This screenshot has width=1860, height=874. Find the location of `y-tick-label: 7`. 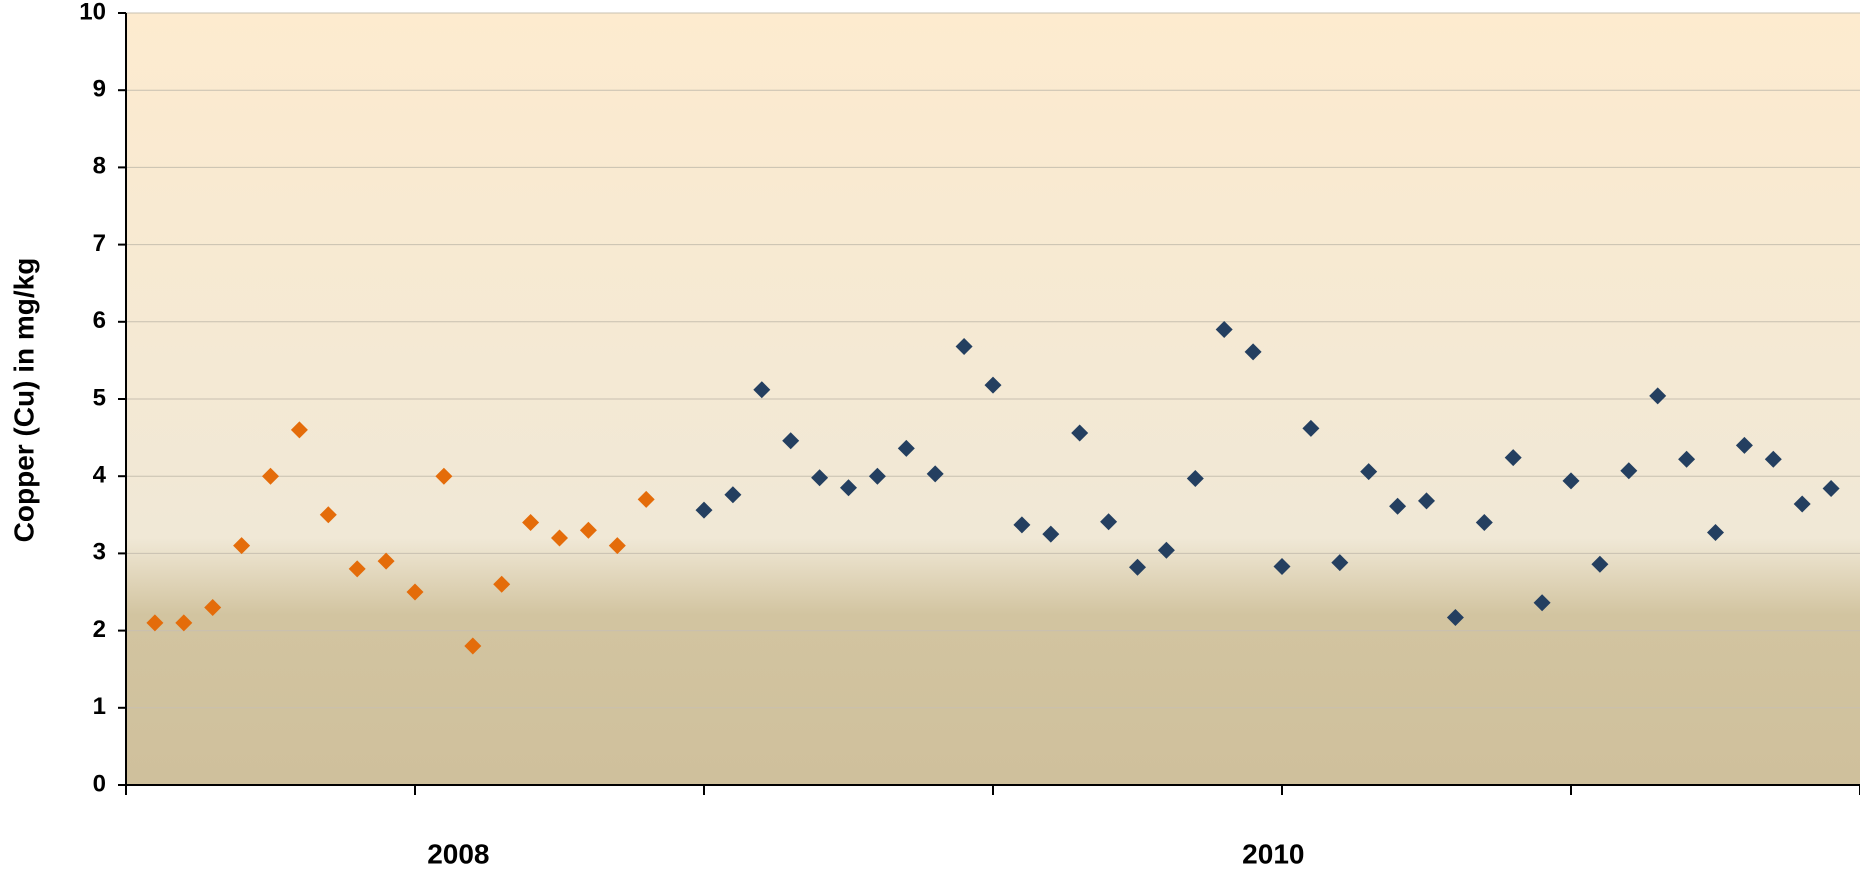

y-tick-label: 7 is located at coordinates (99, 243).